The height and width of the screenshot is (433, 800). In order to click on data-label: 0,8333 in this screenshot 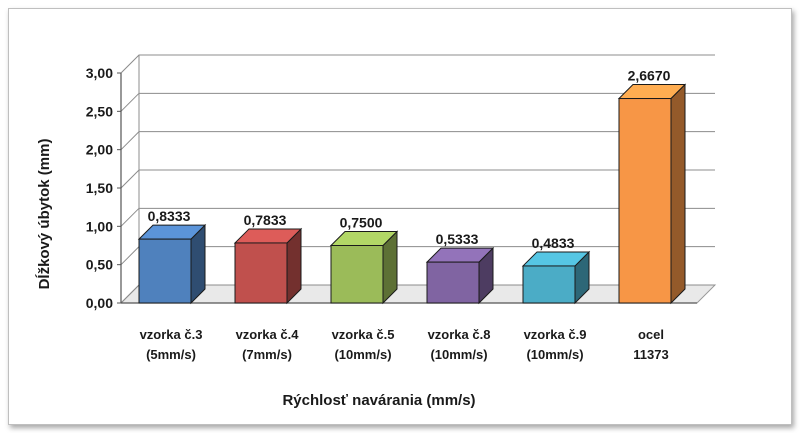, I will do `click(169, 216)`.